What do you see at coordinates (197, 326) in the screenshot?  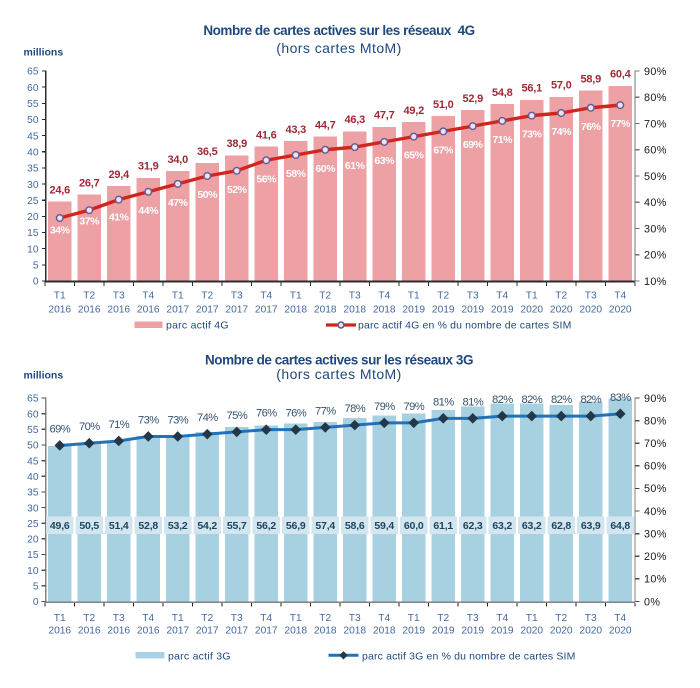 I see `svg-text: parc actif 4G` at bounding box center [197, 326].